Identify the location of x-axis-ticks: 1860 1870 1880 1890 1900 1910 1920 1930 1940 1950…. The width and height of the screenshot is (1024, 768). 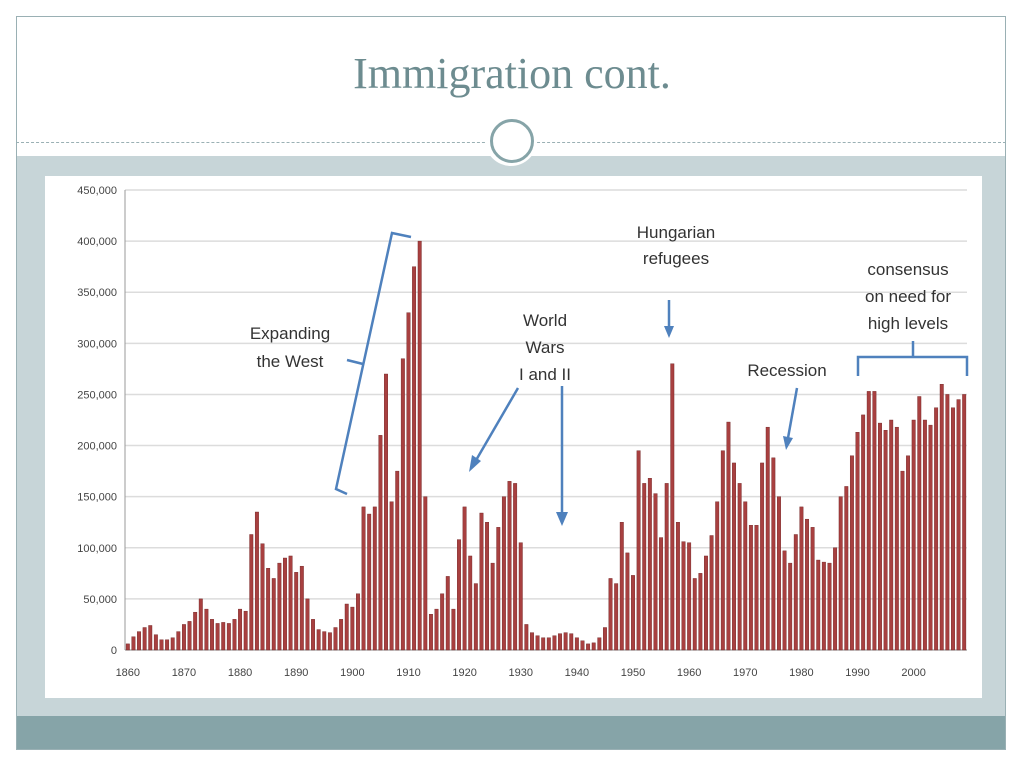
(521, 673).